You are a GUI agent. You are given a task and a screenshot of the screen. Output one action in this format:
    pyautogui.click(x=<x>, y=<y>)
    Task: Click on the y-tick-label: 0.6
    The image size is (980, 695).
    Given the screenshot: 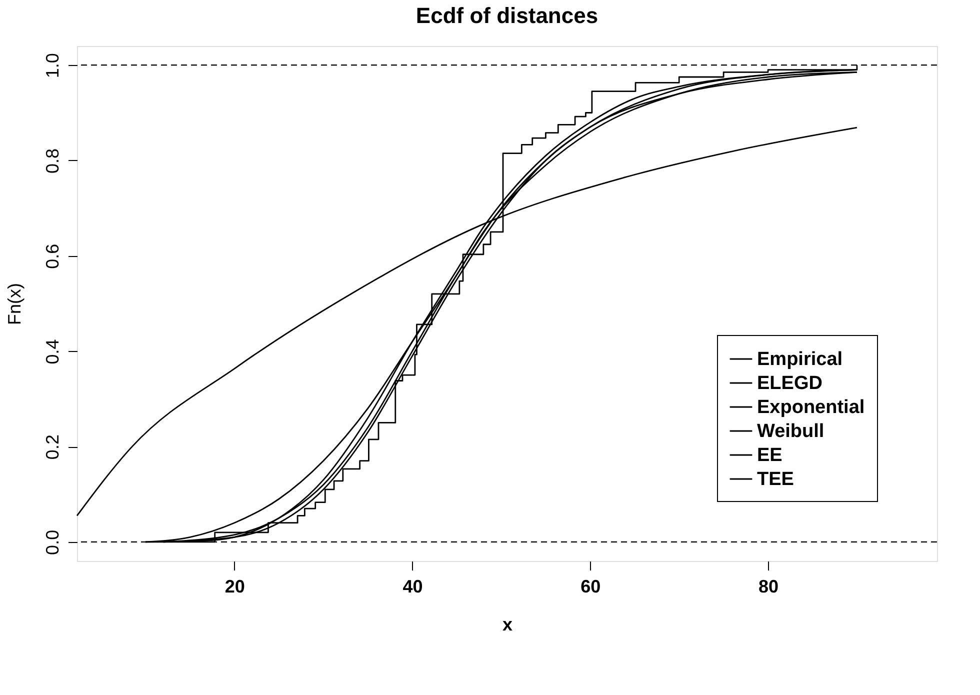 What is the action you would take?
    pyautogui.click(x=52, y=256)
    